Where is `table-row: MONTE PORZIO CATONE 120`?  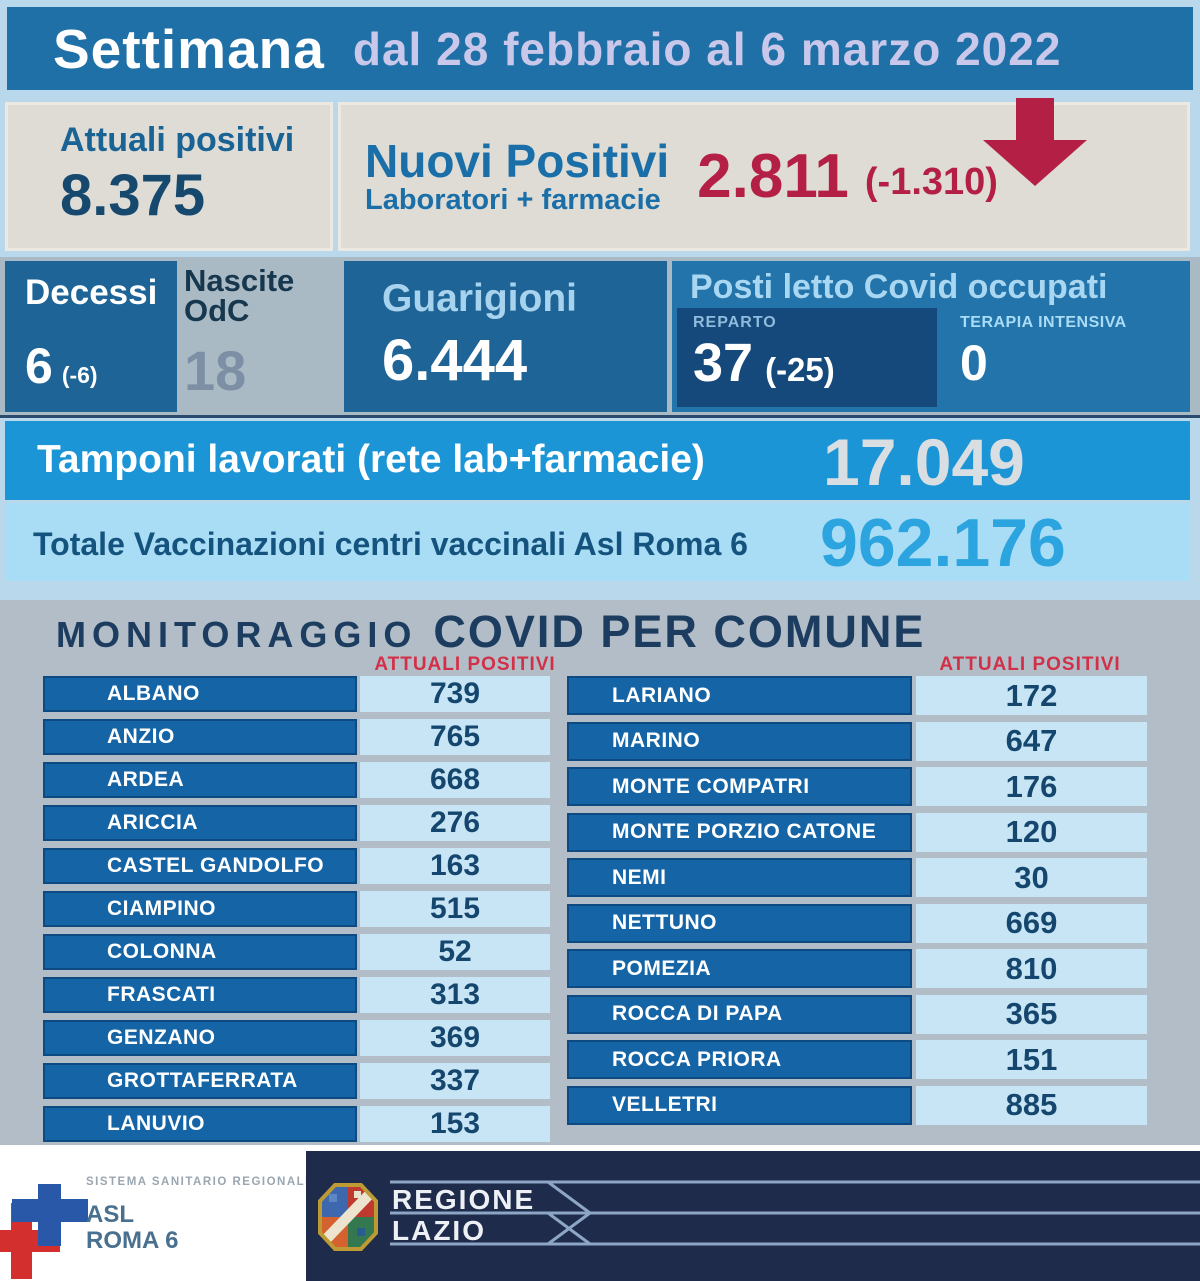 table-row: MONTE PORZIO CATONE 120 is located at coordinates (857, 832).